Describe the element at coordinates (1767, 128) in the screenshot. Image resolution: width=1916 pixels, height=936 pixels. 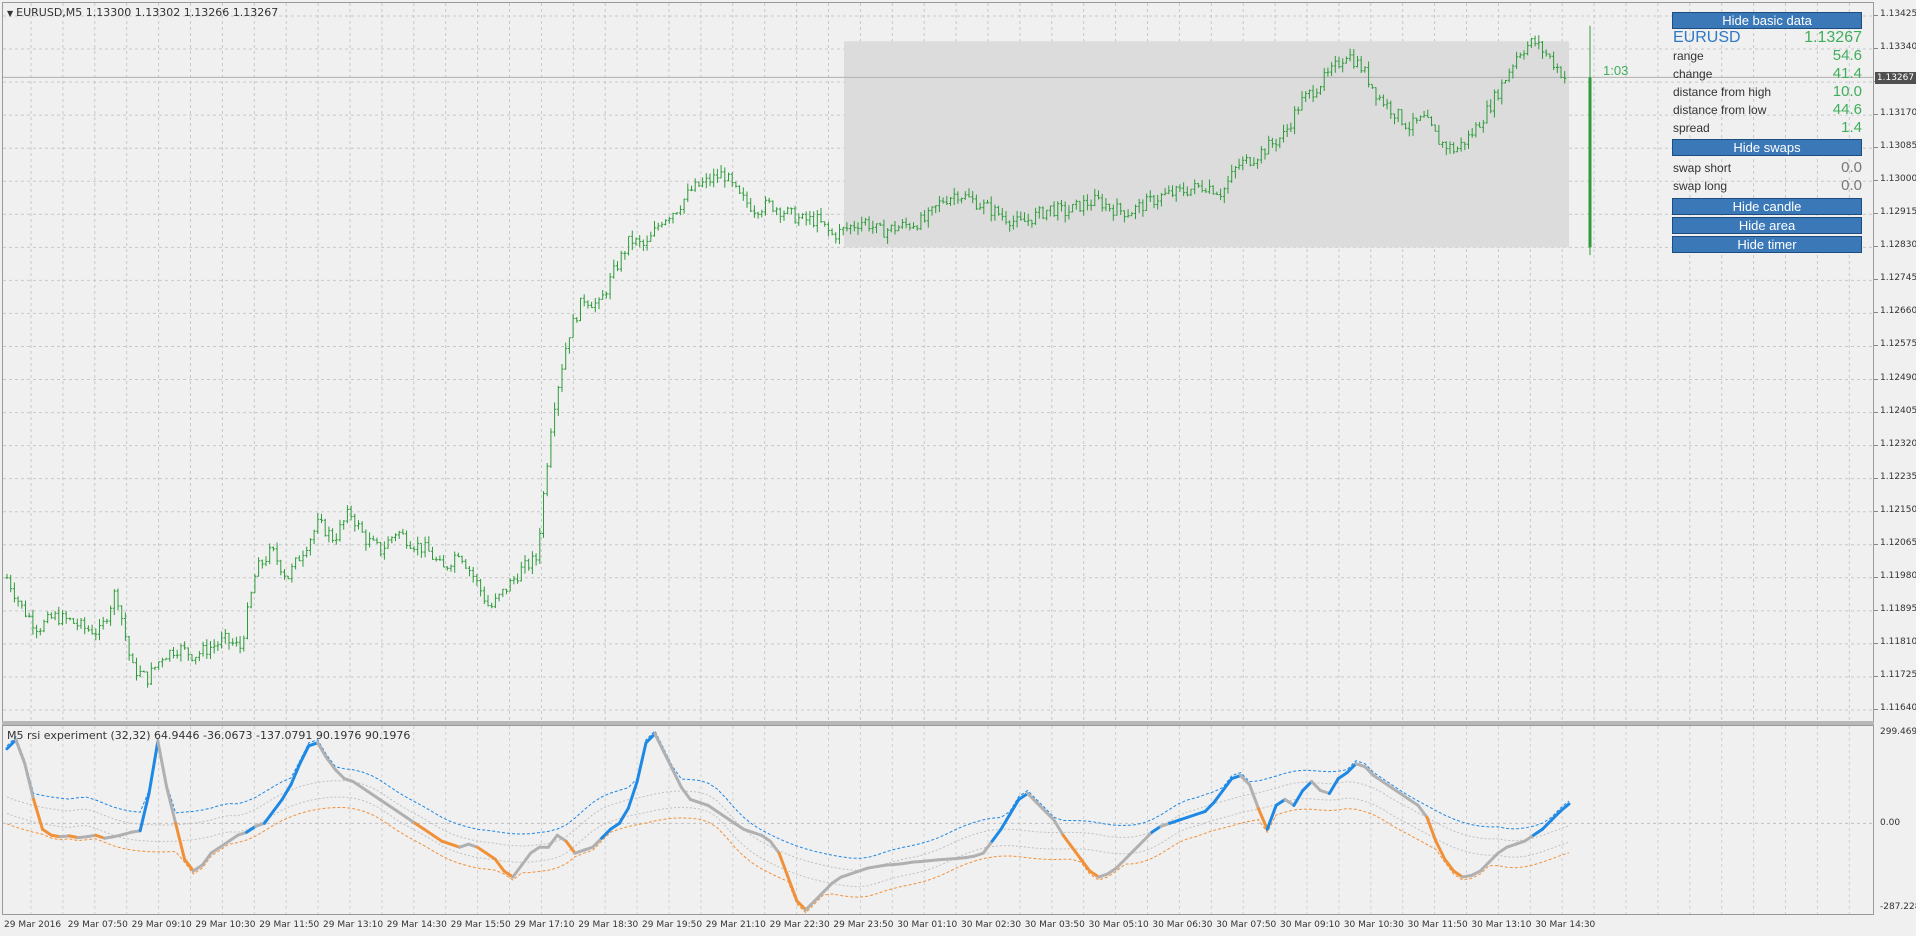
I see `stat-row-spread: spread 1.4` at that location.